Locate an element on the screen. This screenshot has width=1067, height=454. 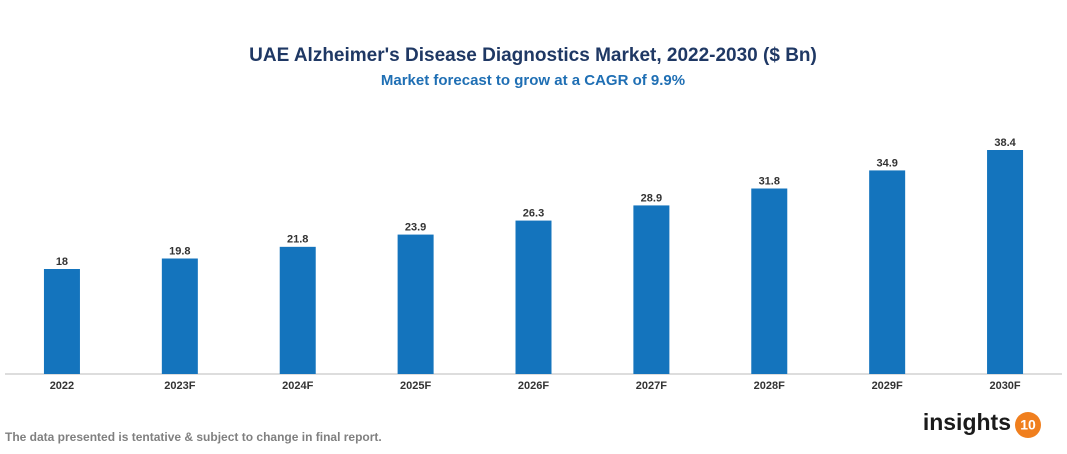
data-label: 23.9 is located at coordinates (415, 227).